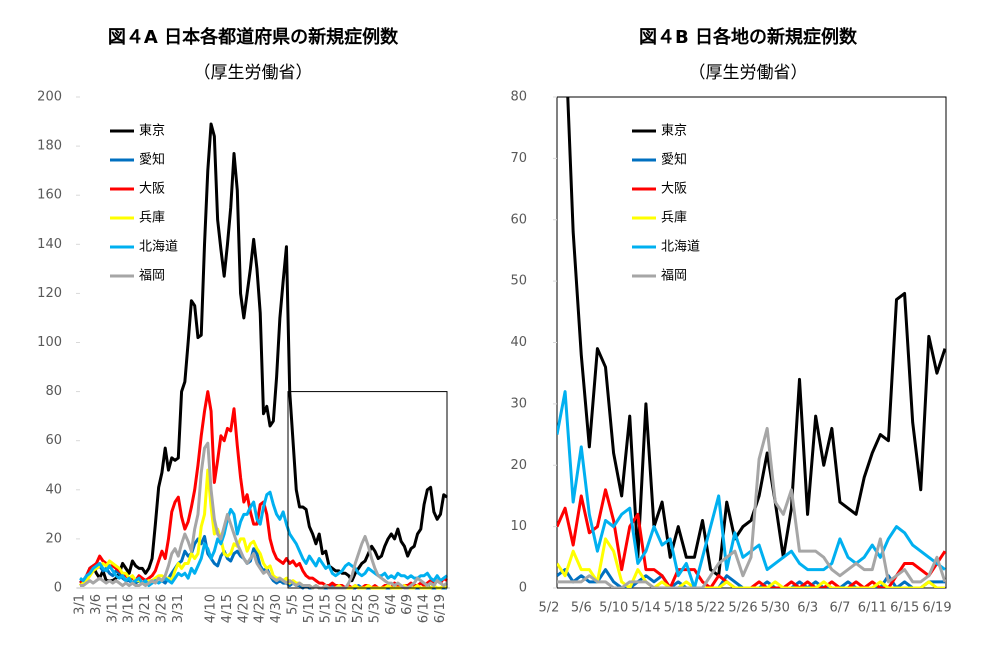  What do you see at coordinates (407, 604) in the screenshot?
I see `x-tick-label: 6/9` at bounding box center [407, 604].